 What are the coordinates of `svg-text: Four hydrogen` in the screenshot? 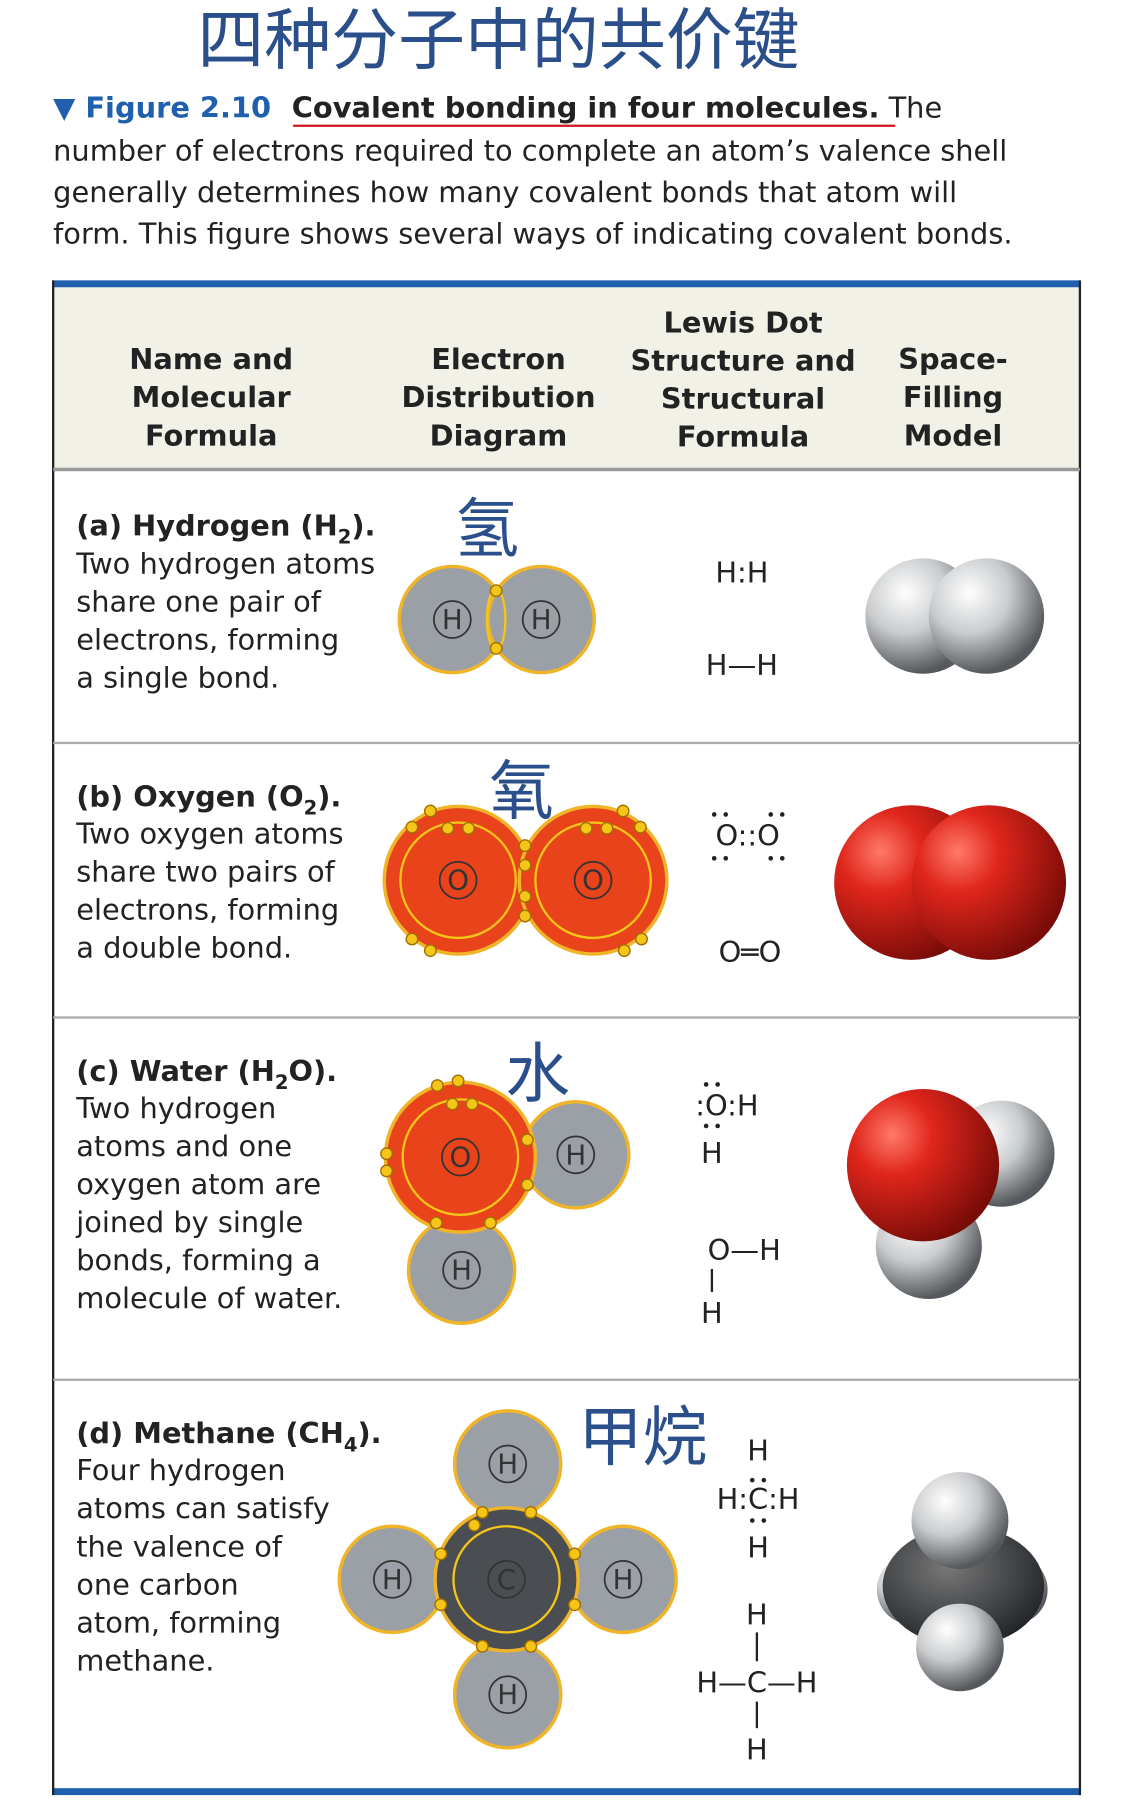 It's located at (180, 1470).